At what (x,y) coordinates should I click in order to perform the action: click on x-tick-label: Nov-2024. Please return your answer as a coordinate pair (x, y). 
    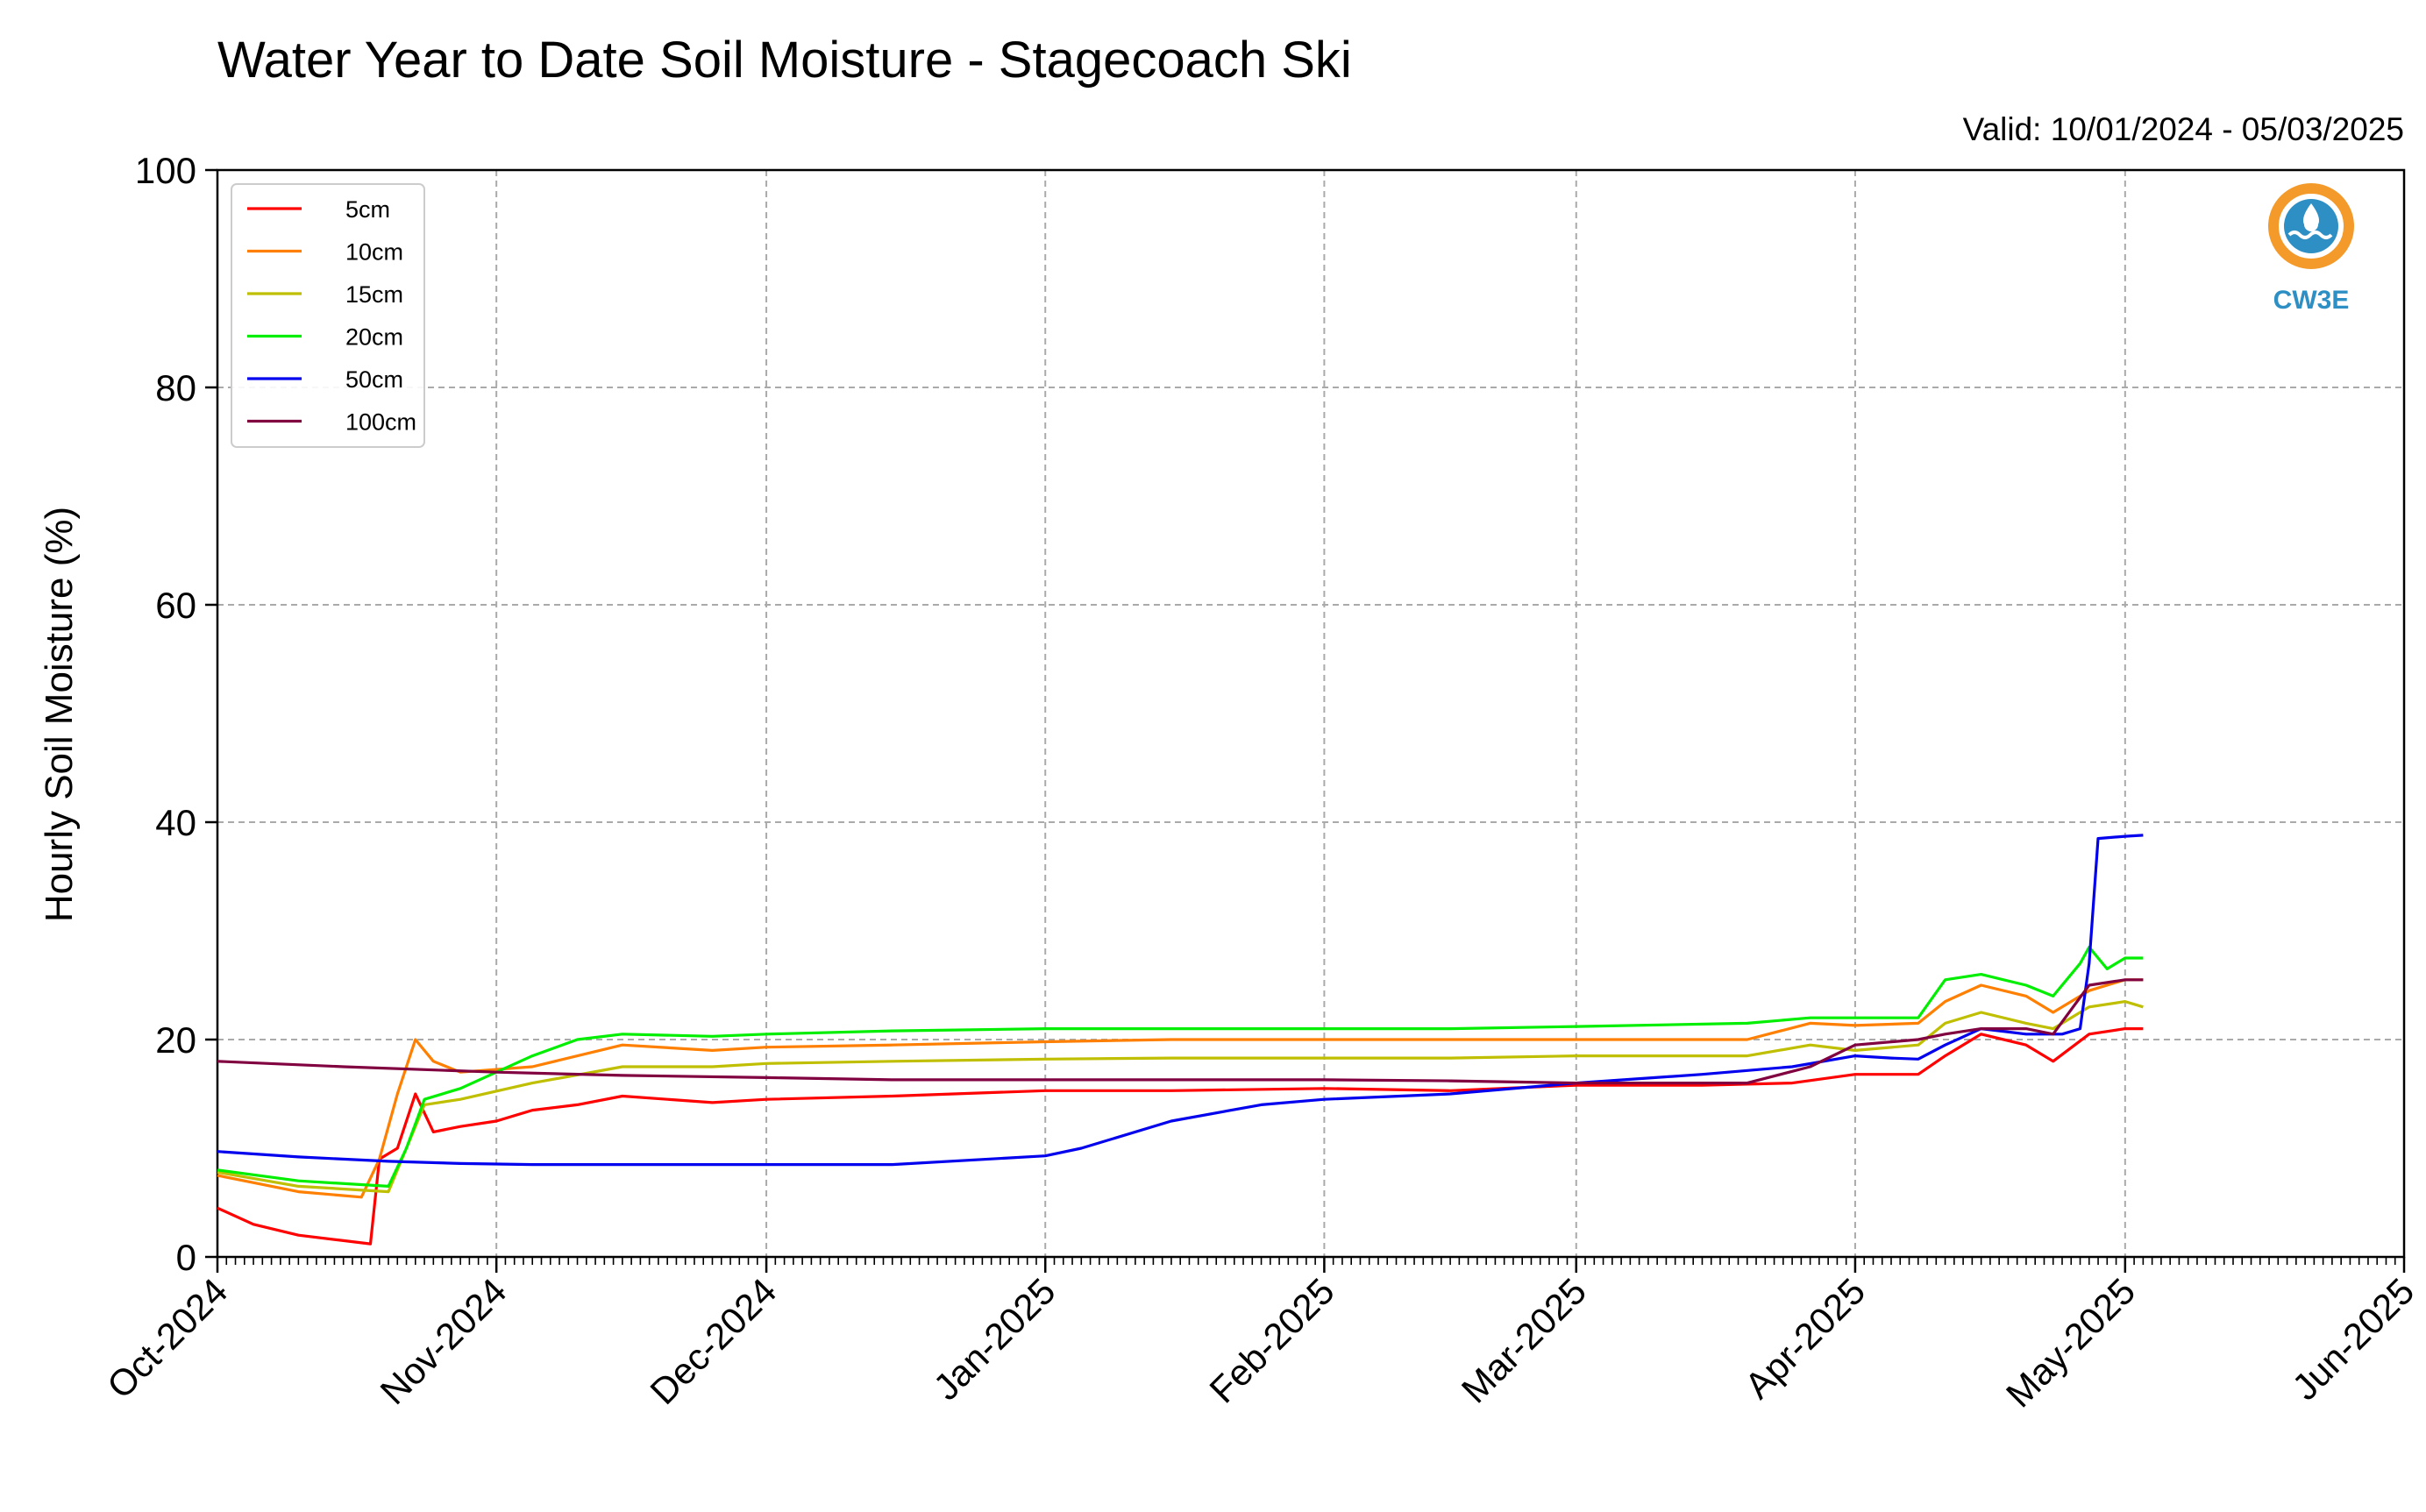
    Looking at the image, I should click on (444, 1341).